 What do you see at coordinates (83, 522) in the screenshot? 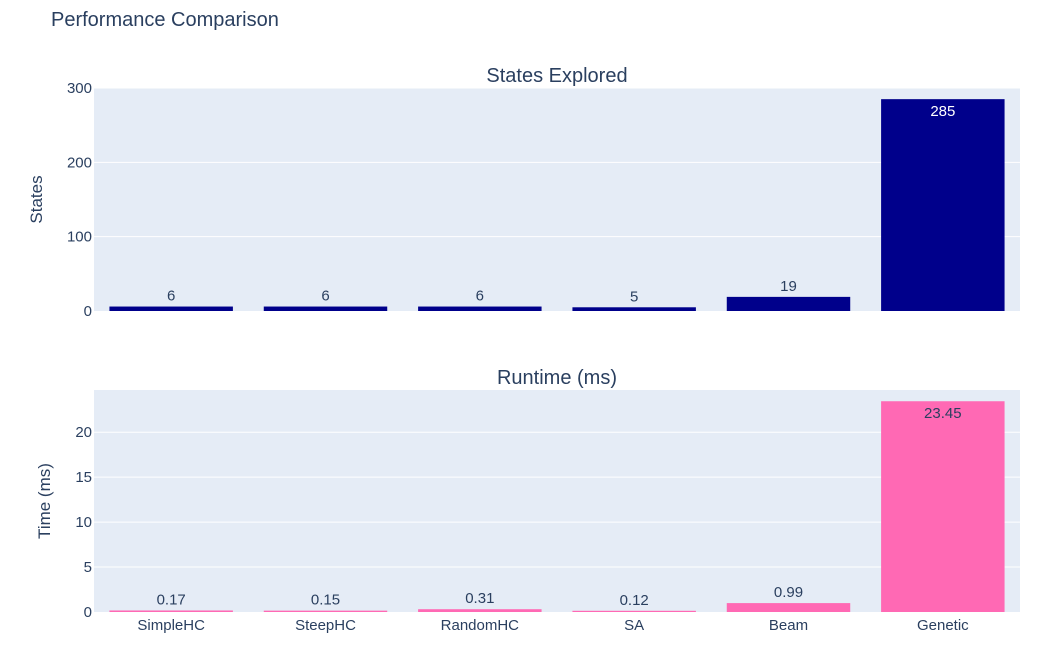
I see `runtime-ytick-label: 10` at bounding box center [83, 522].